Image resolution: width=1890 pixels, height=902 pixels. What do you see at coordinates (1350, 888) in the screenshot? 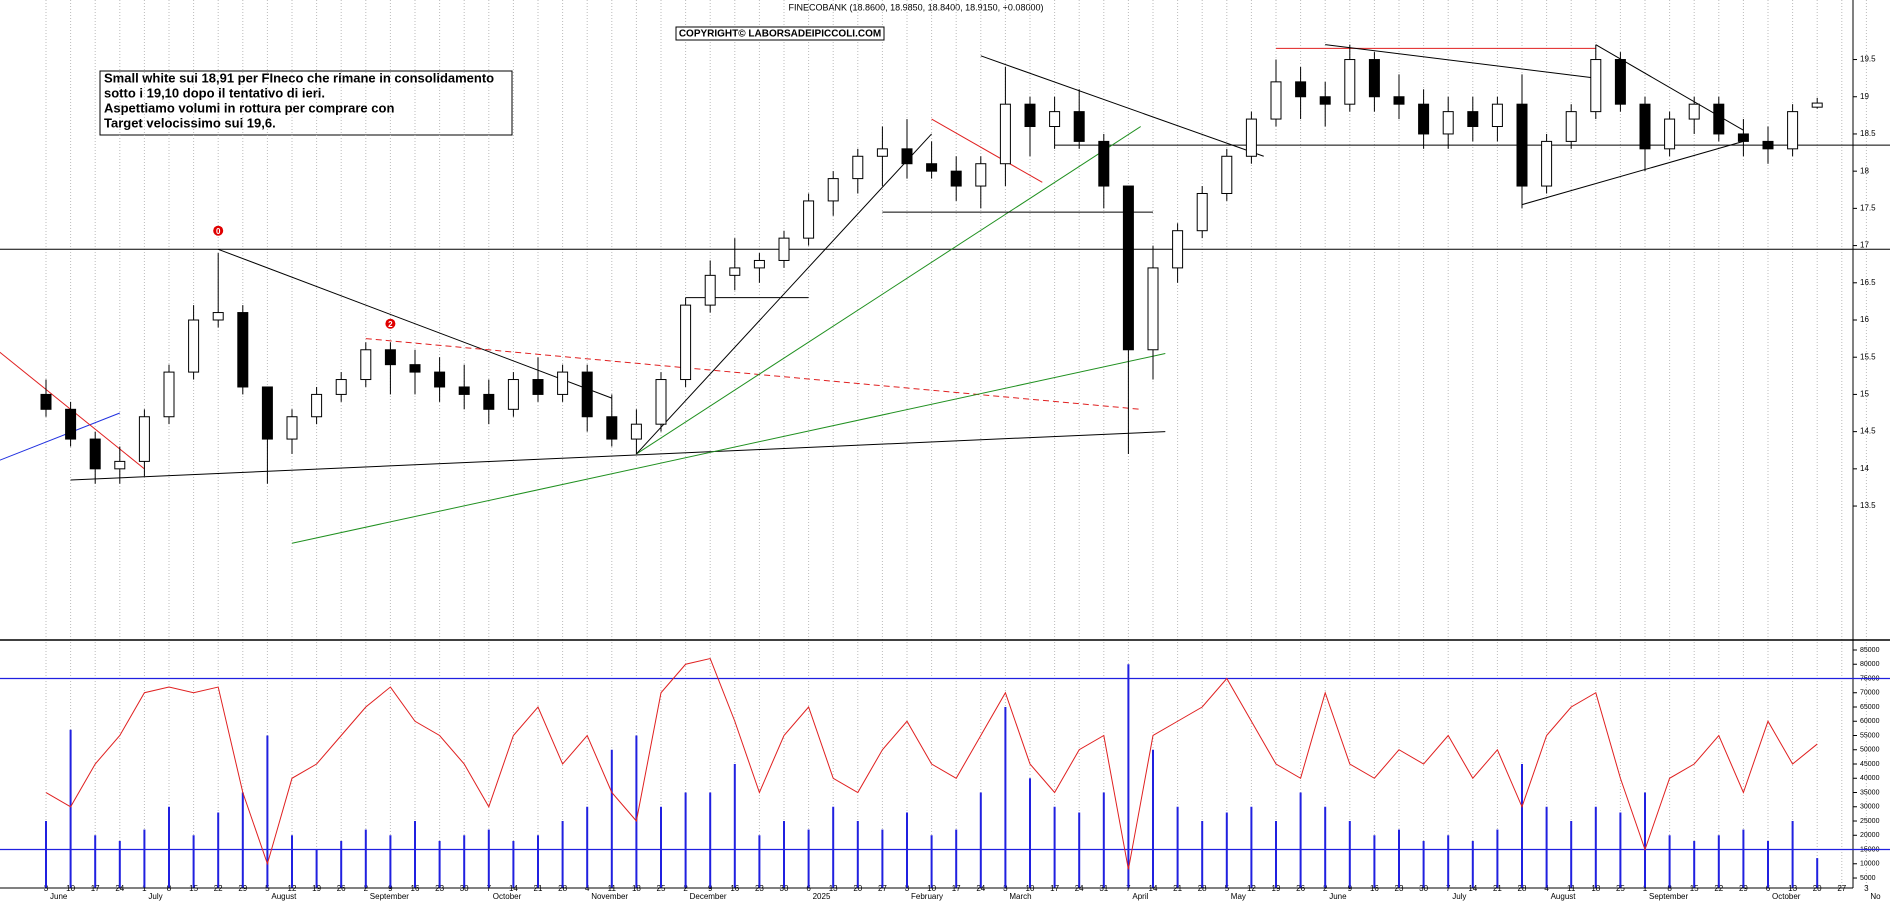
I see `x-tick-label: 9` at bounding box center [1350, 888].